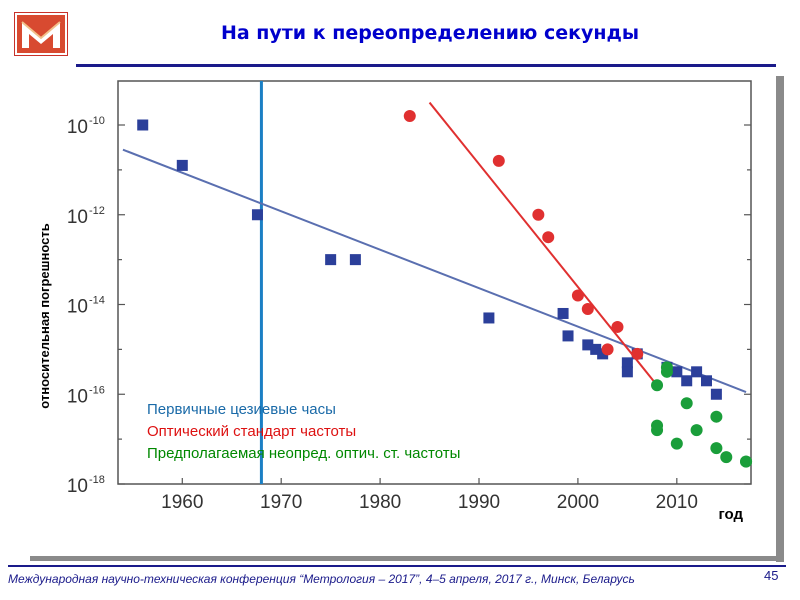 The image size is (800, 600). I want to click on x-tick-label: 2000, so click(578, 502).